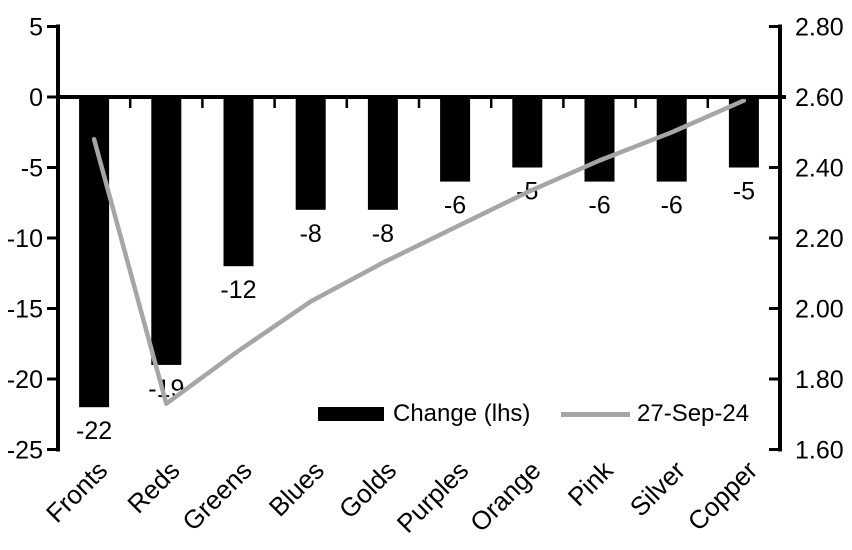  What do you see at coordinates (32, 169) in the screenshot?
I see `left-axis-label: -5` at bounding box center [32, 169].